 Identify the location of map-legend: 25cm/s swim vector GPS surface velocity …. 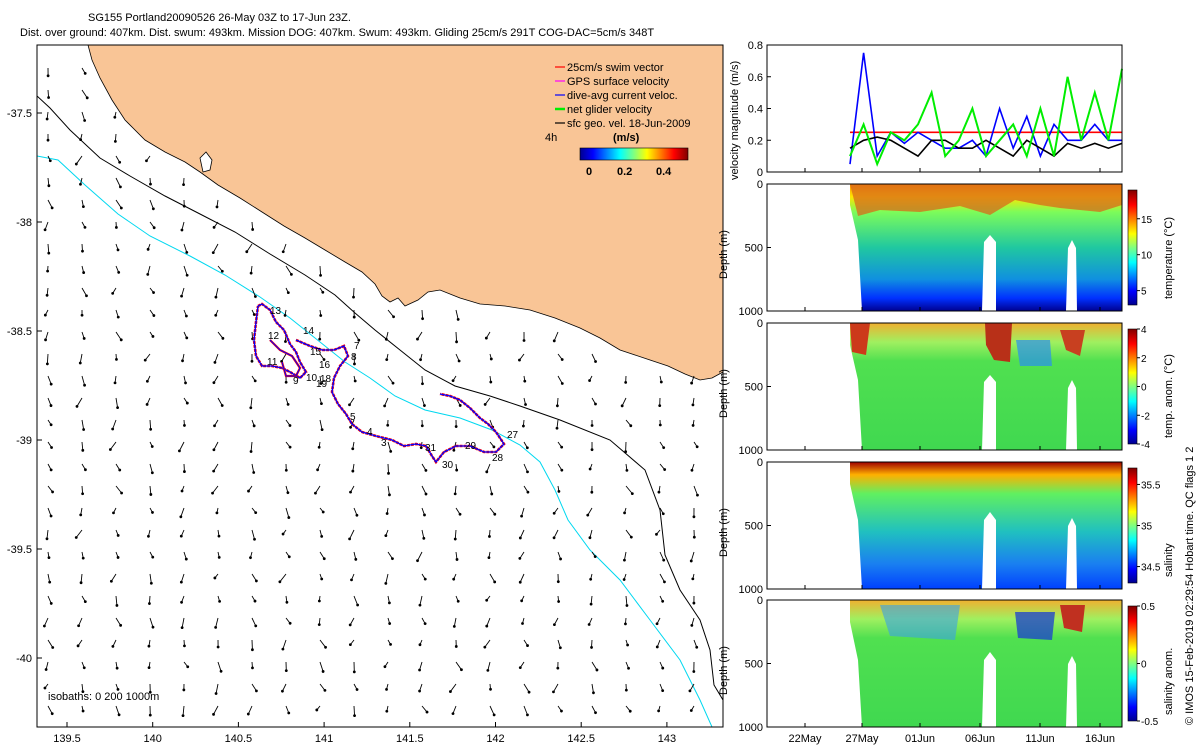
(618, 120).